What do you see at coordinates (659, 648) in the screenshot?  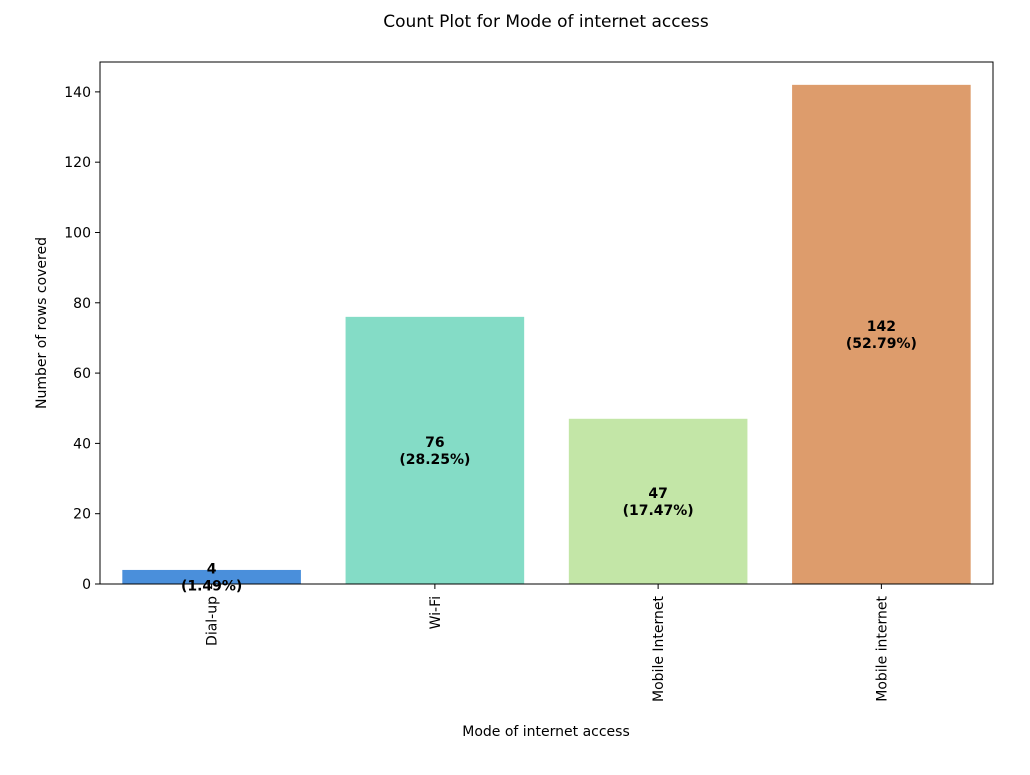 I see `x-tick-label: Mobile Internet` at bounding box center [659, 648].